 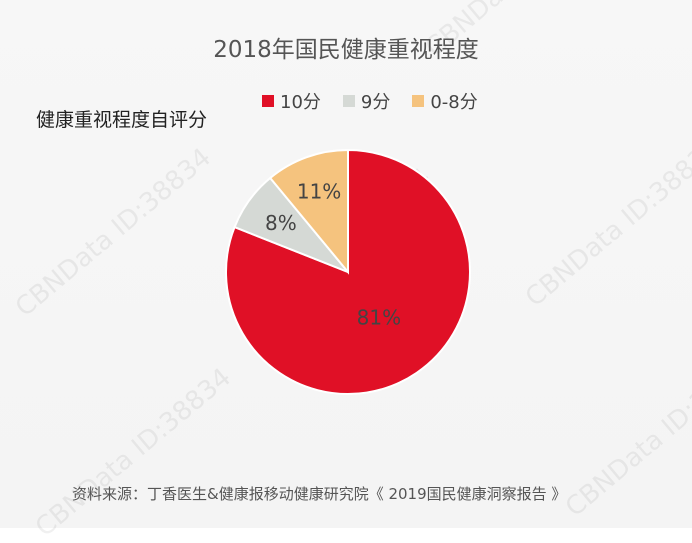 I want to click on chart-legend: 10分 9分 0-8分, so click(x=370, y=101).